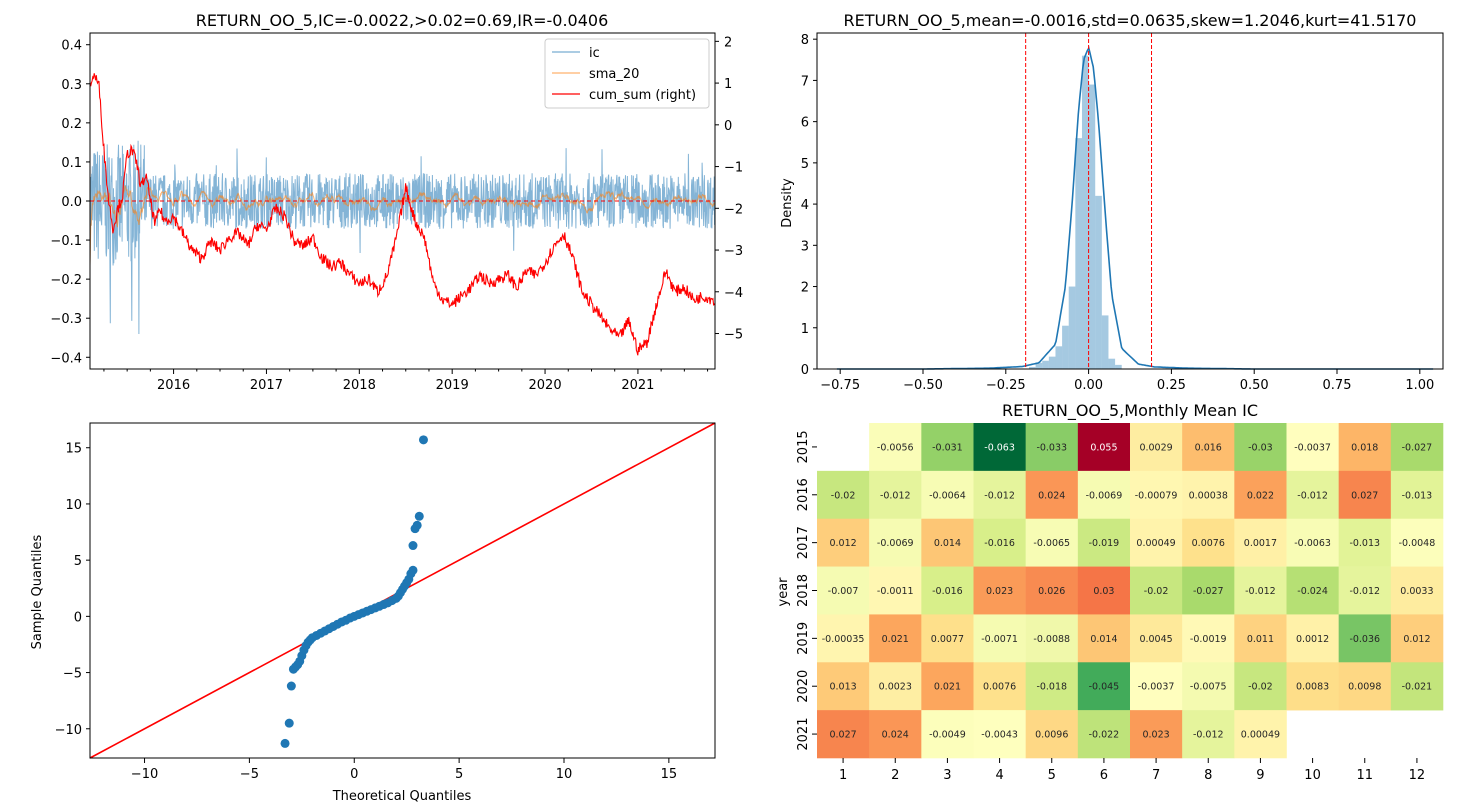  I want to click on heatmap-cell-value: -0.007, so click(843, 591).